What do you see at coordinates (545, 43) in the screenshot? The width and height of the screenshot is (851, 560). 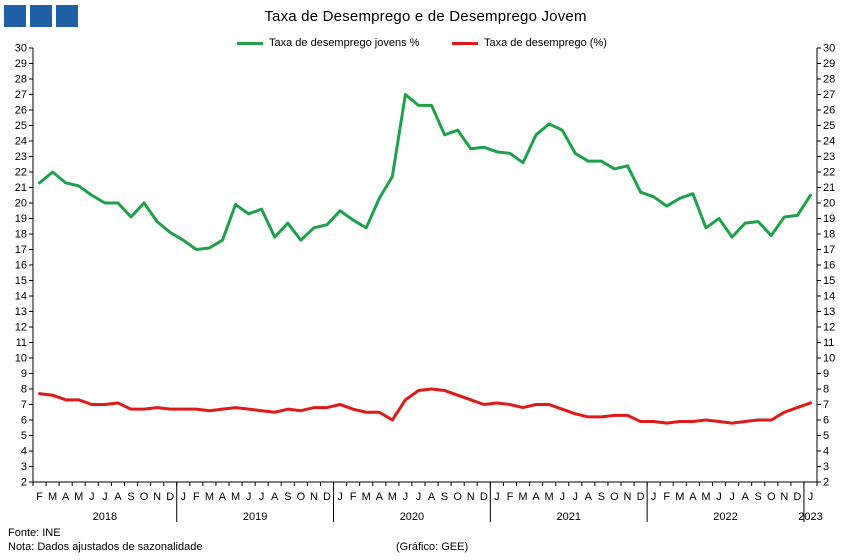 I see `legend-total-label: Taxa de desemprego (%)` at bounding box center [545, 43].